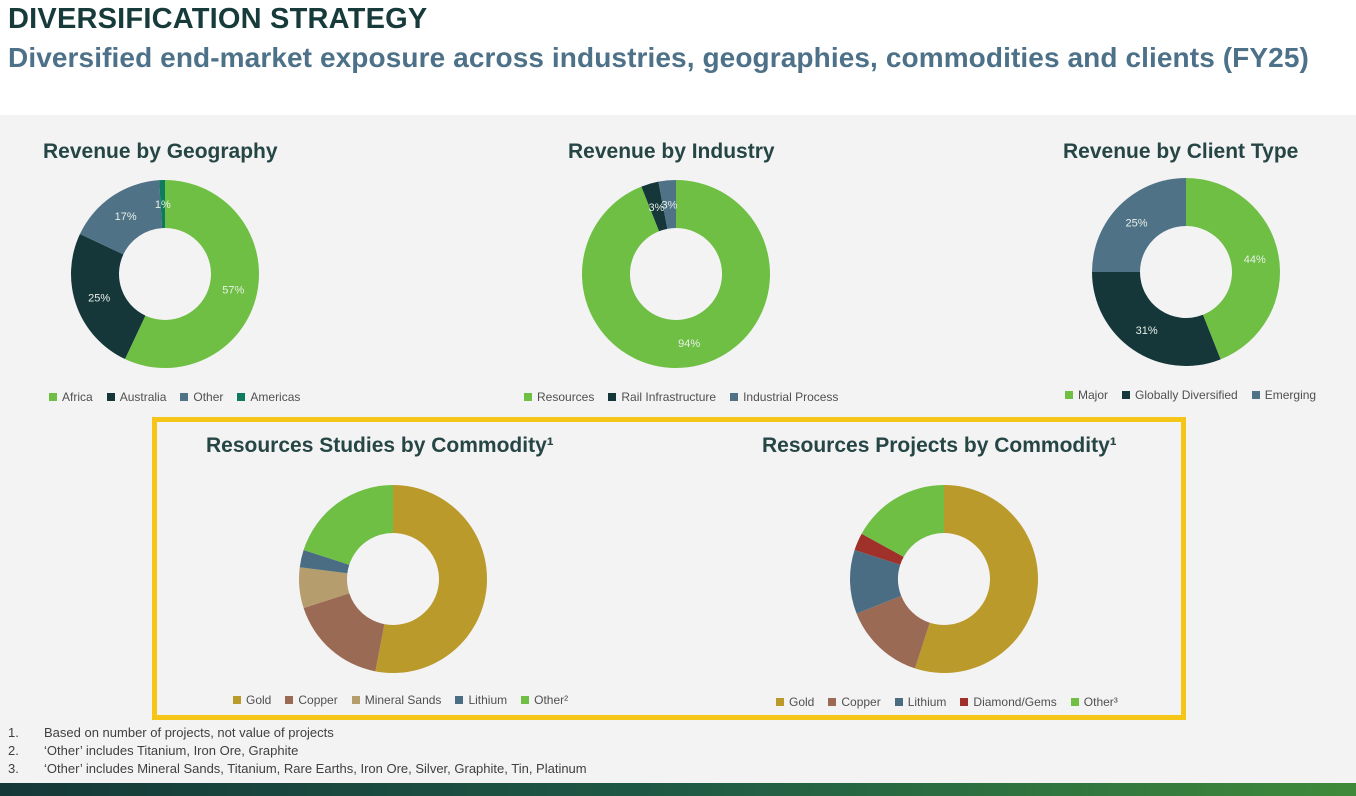  Describe the element at coordinates (380, 445) in the screenshot. I see `studies-chart-title: Resources Studies by Commodity¹` at that location.